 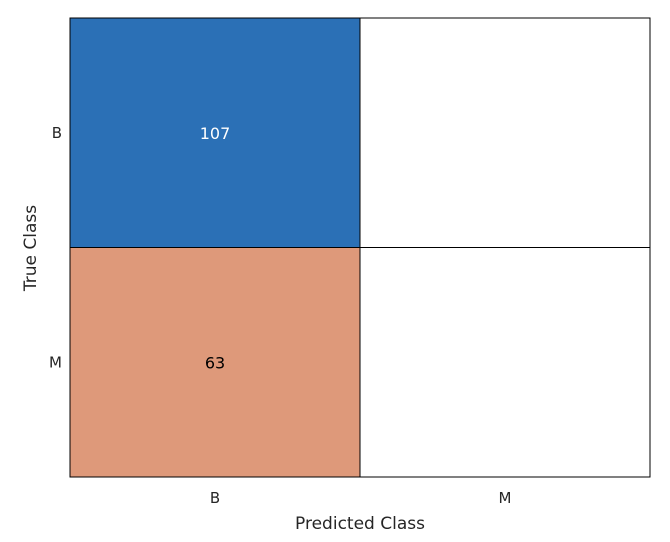 I want to click on cell-value-M-B: 63, so click(x=215, y=362).